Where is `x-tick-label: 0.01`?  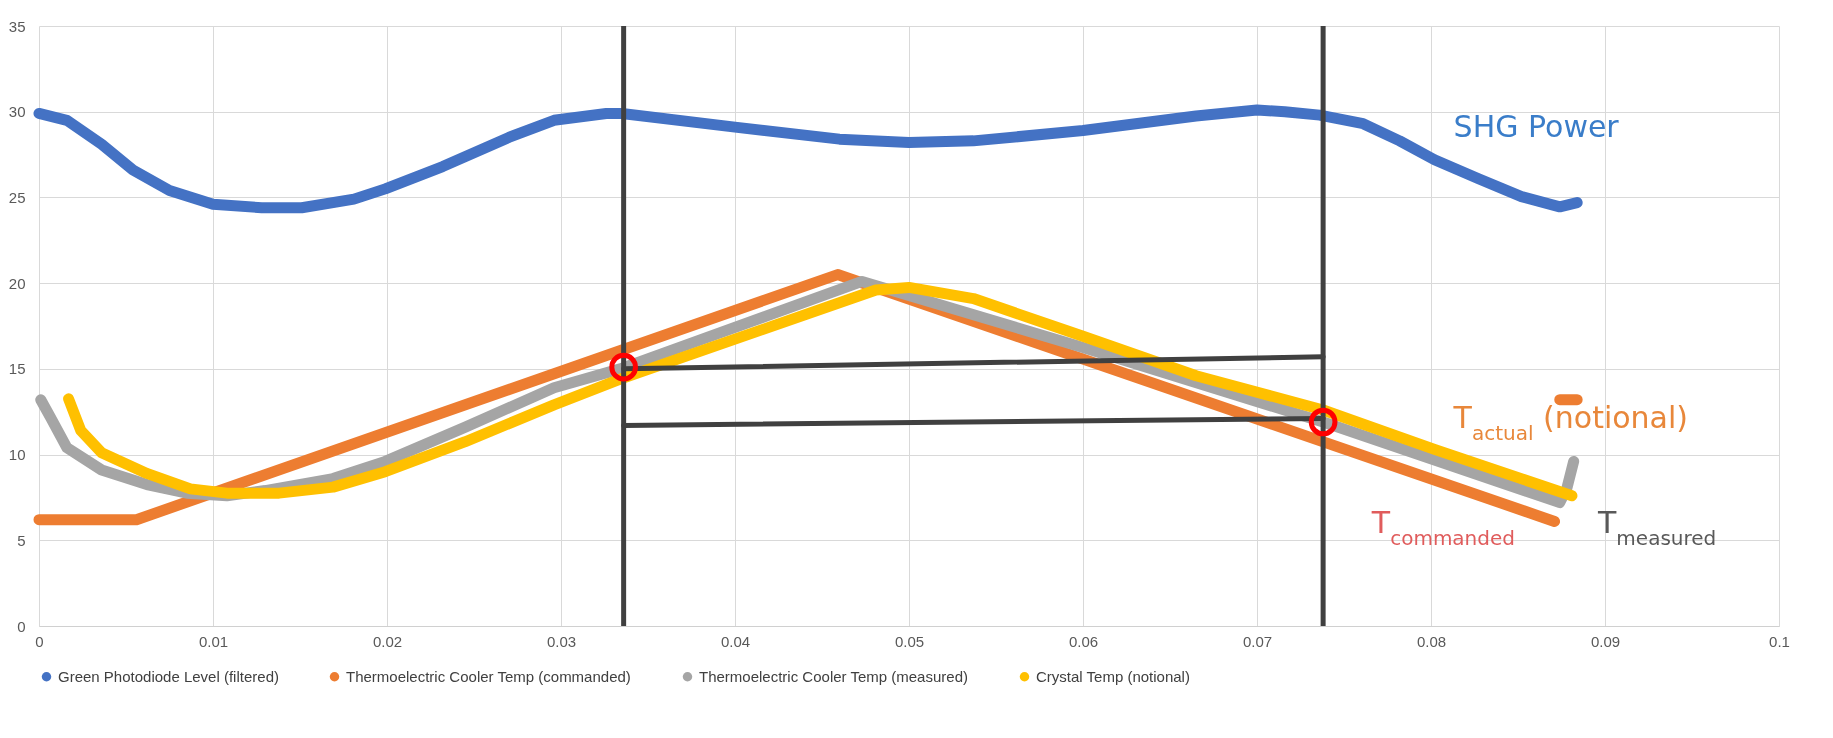
x-tick-label: 0.01 is located at coordinates (213, 641).